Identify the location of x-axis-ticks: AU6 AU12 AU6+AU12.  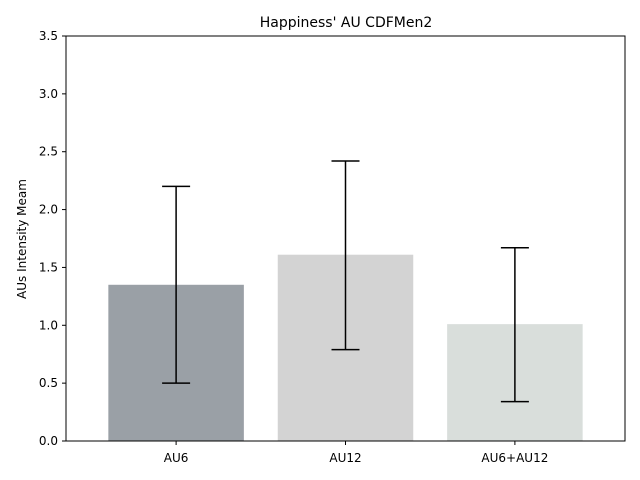
(356, 453).